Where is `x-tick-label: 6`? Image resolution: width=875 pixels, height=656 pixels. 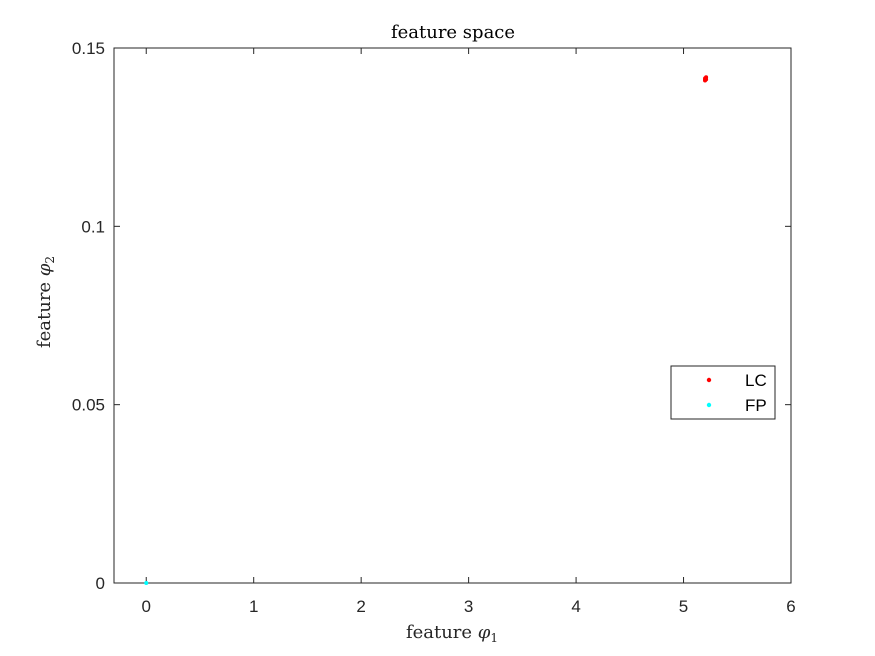 x-tick-label: 6 is located at coordinates (790, 606).